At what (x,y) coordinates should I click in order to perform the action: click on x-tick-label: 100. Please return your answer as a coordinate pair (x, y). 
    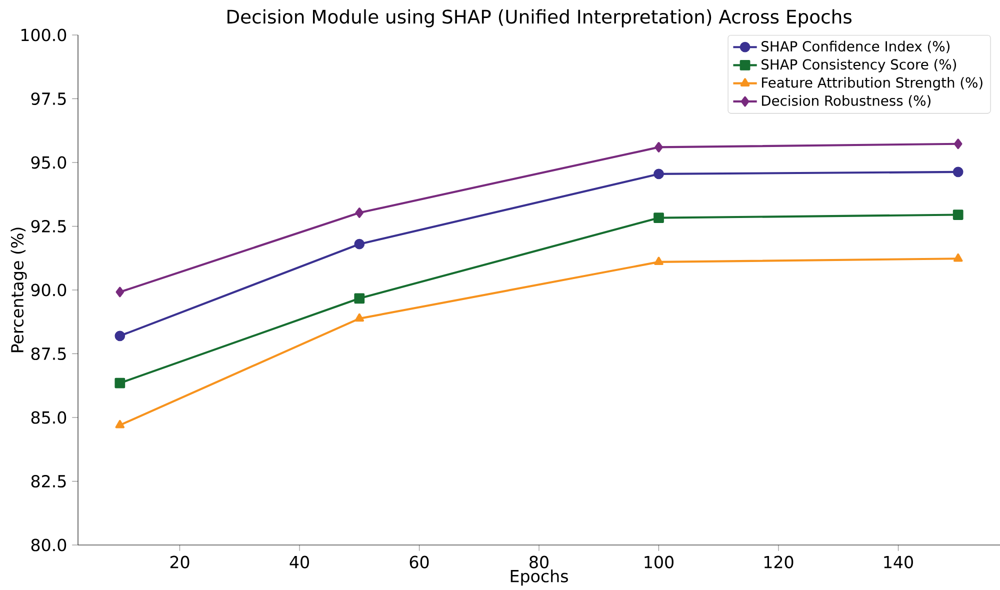
    Looking at the image, I should click on (659, 562).